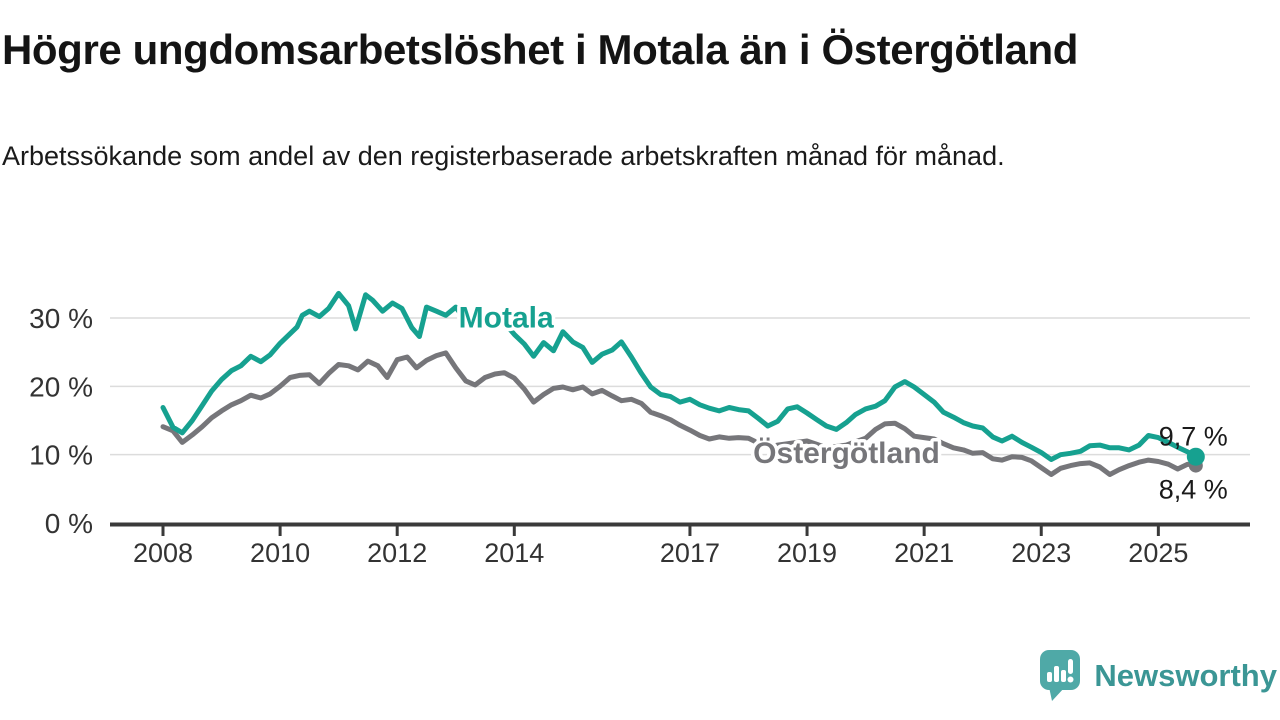 The height and width of the screenshot is (720, 1280). I want to click on ostergotland-line, so click(679, 413).